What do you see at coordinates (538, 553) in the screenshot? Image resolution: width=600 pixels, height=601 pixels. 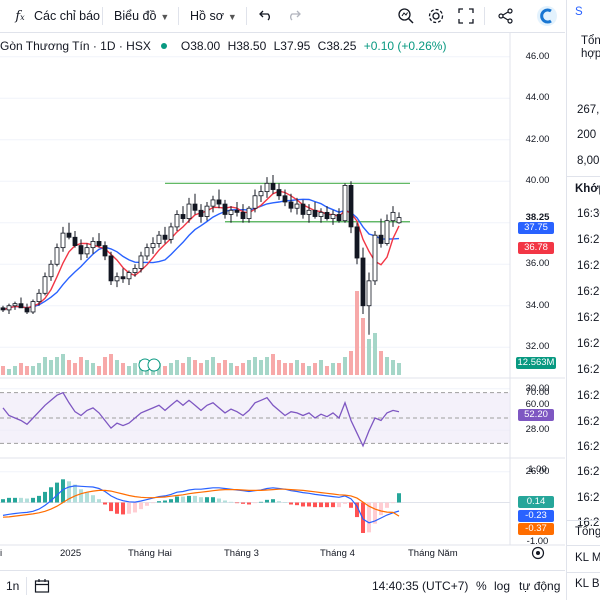 I see `goto-date-icon` at bounding box center [538, 553].